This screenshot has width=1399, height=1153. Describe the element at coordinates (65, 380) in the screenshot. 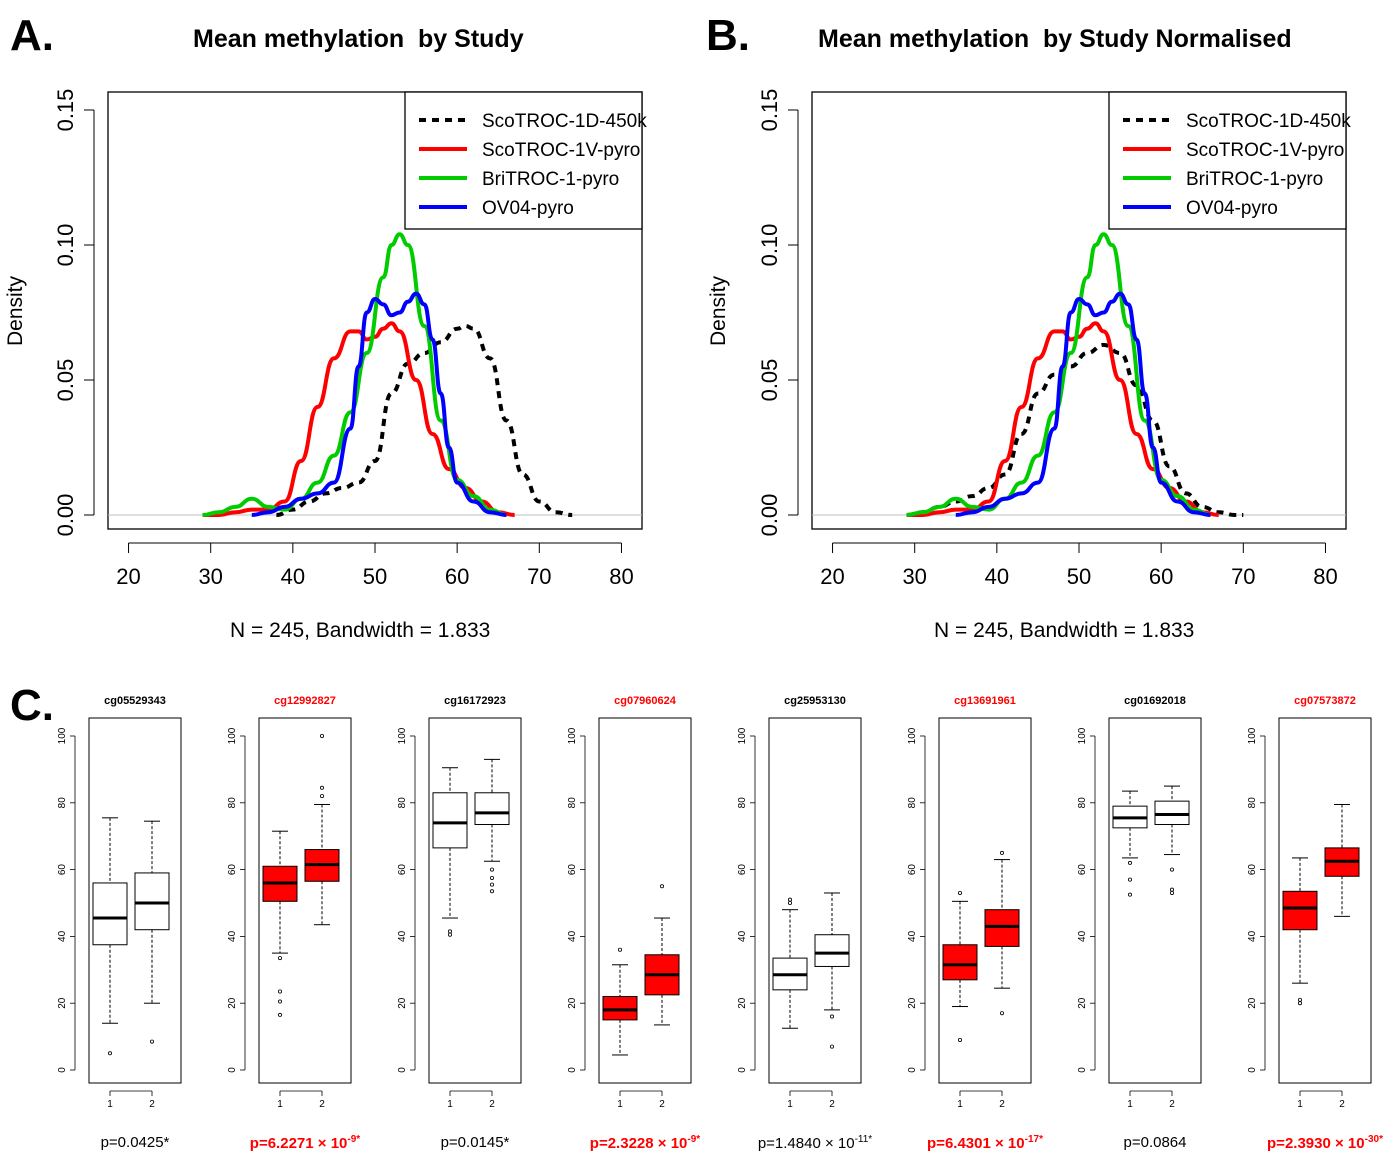

I see `y-tick-label-a-1: 0.05` at that location.